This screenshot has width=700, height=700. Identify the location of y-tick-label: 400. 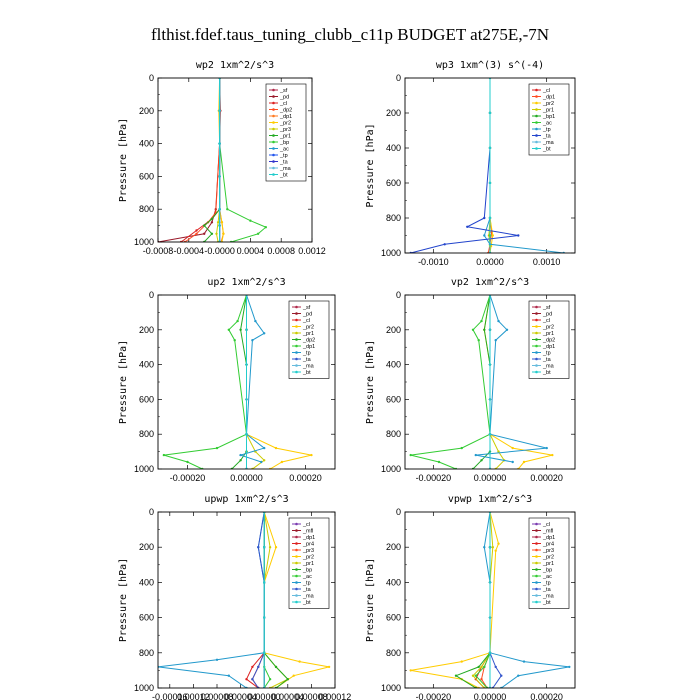
(146, 582).